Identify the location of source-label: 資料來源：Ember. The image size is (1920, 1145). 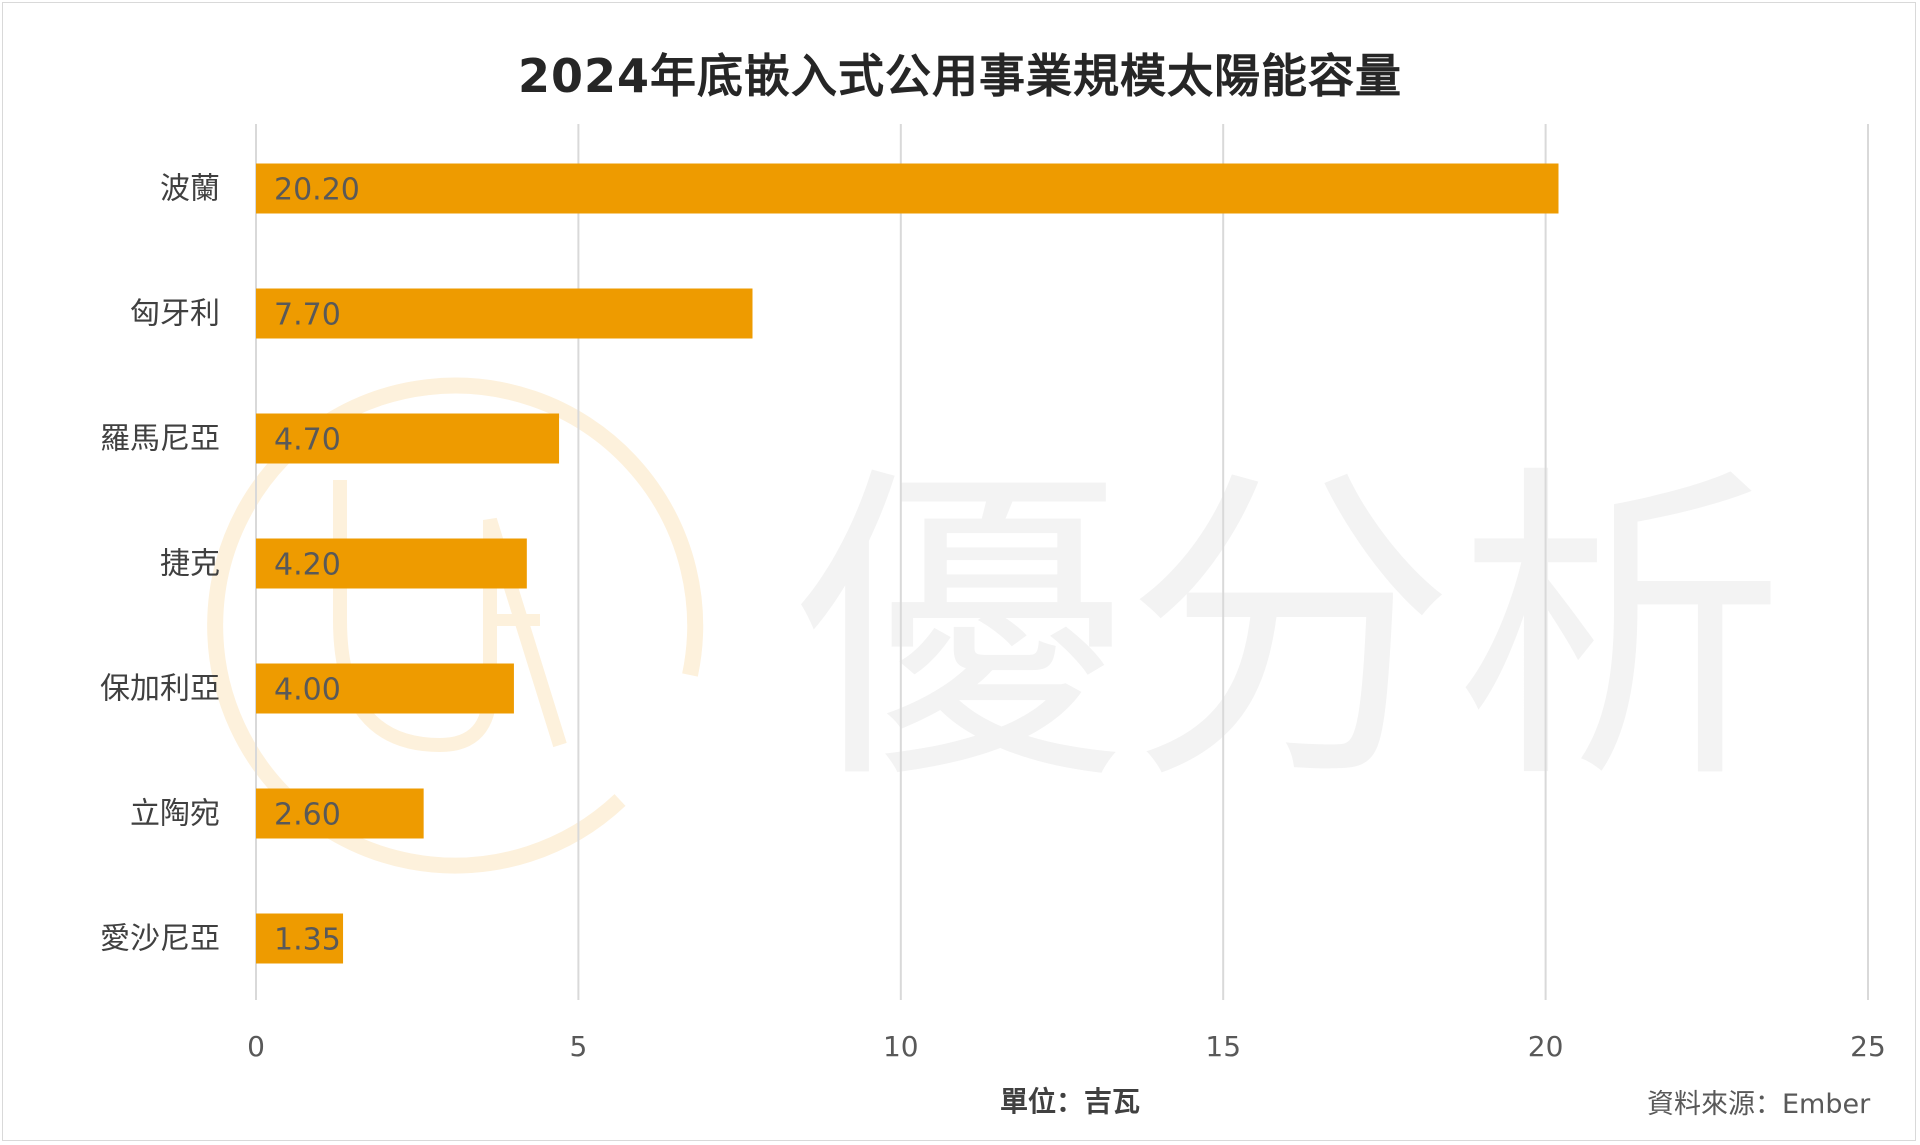
(1759, 1104).